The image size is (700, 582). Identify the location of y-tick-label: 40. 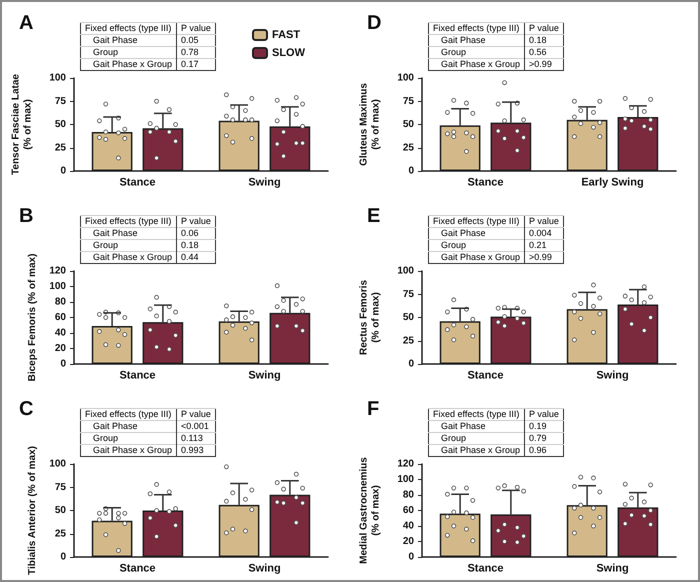
(60, 333).